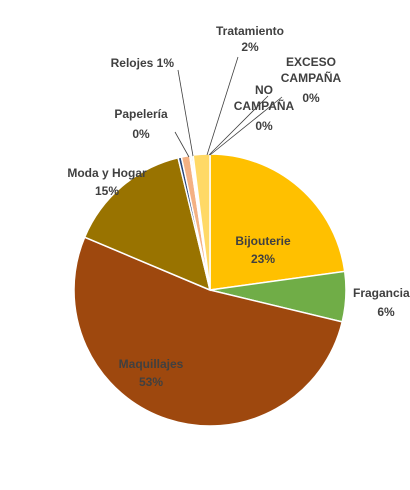 The height and width of the screenshot is (490, 410). I want to click on label-moda-hogar-name: Moda y Hogar, so click(107, 173).